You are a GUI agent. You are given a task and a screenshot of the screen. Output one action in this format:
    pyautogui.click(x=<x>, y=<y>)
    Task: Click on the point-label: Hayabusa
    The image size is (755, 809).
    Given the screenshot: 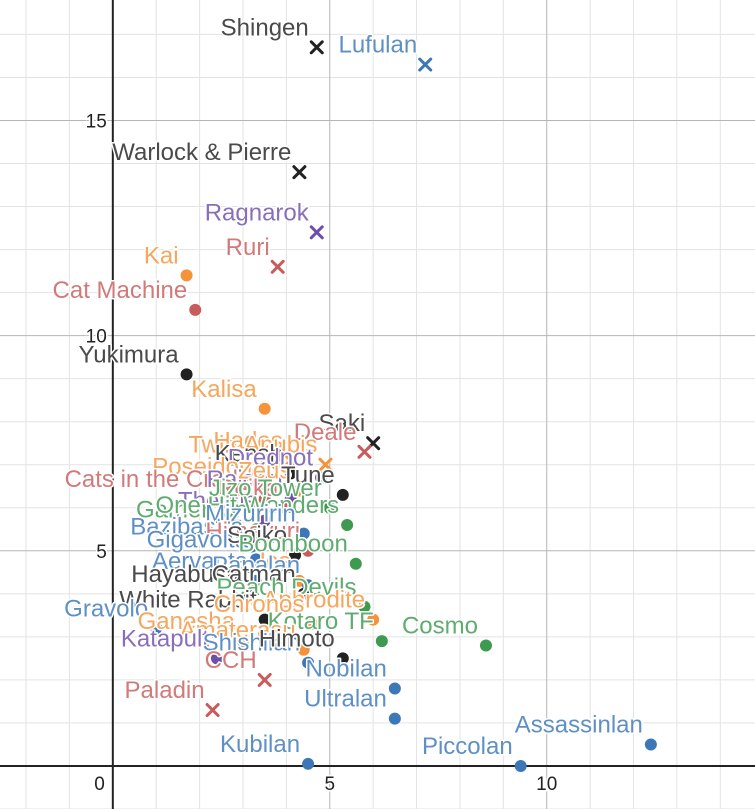 What is the action you would take?
    pyautogui.click(x=185, y=574)
    